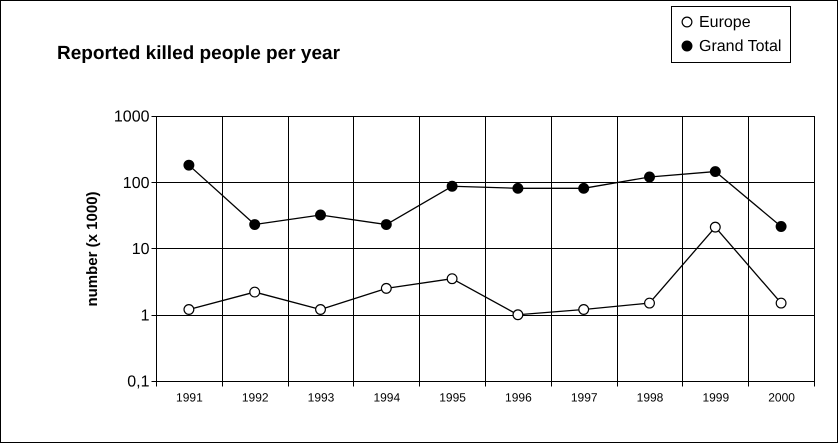  Describe the element at coordinates (132, 117) in the screenshot. I see `y-tick-label: 1000` at that location.